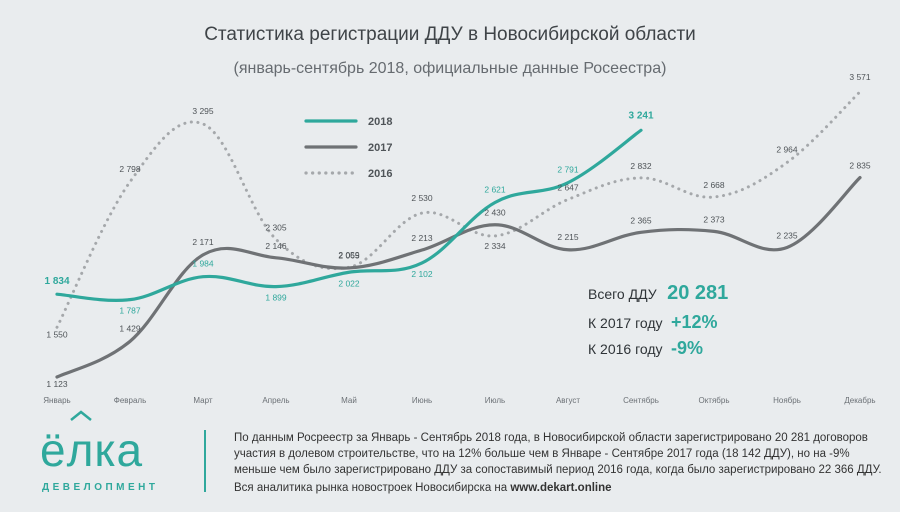 The image size is (900, 512). I want to click on data-label-2018: 1 899, so click(276, 298).